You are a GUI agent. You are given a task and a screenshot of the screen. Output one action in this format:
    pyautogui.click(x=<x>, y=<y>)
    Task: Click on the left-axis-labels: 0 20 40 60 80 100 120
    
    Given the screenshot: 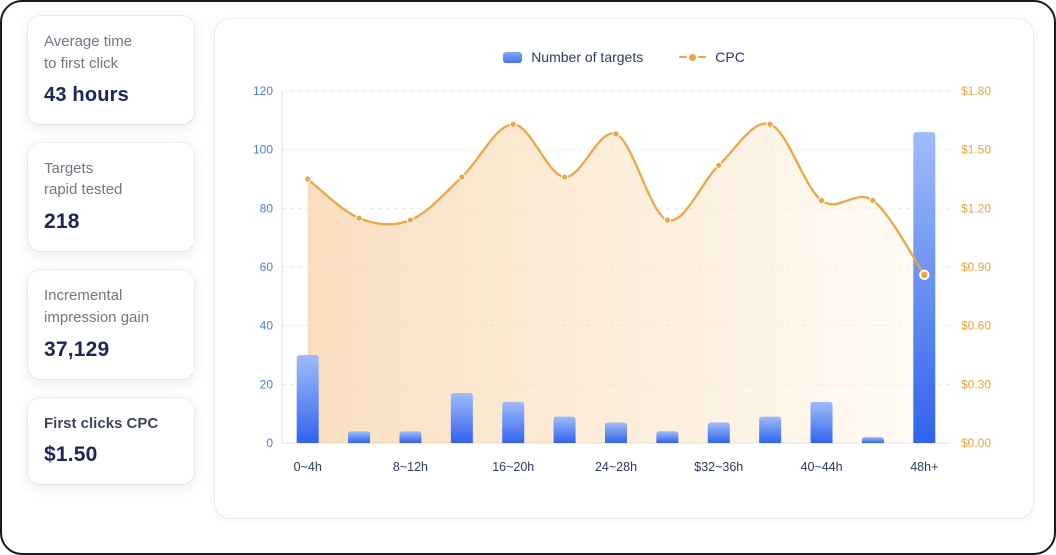 What is the action you would take?
    pyautogui.click(x=263, y=267)
    